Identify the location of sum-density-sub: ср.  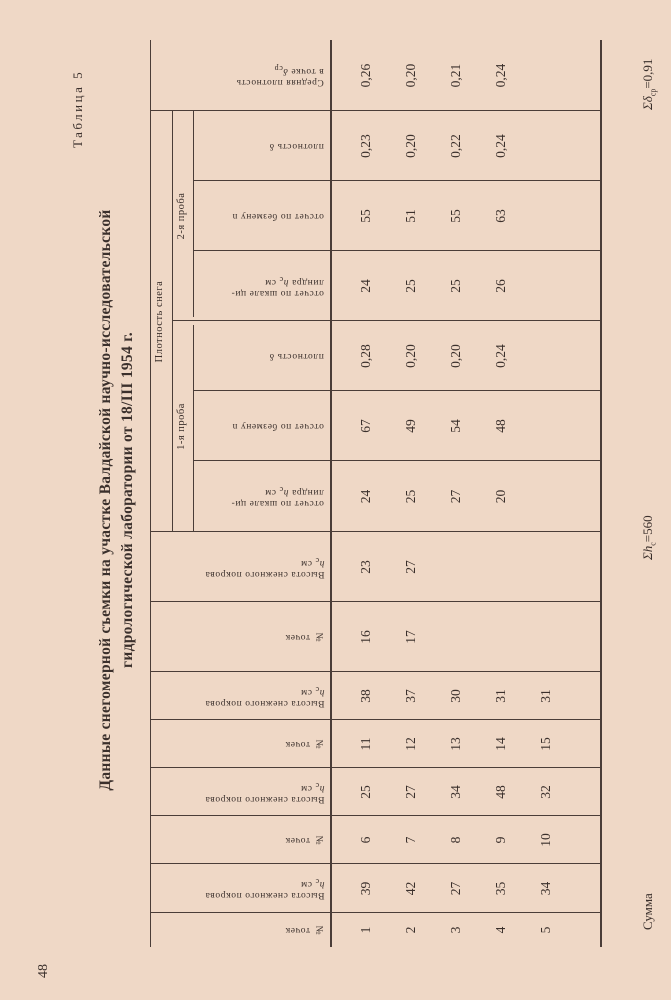
(653, 92).